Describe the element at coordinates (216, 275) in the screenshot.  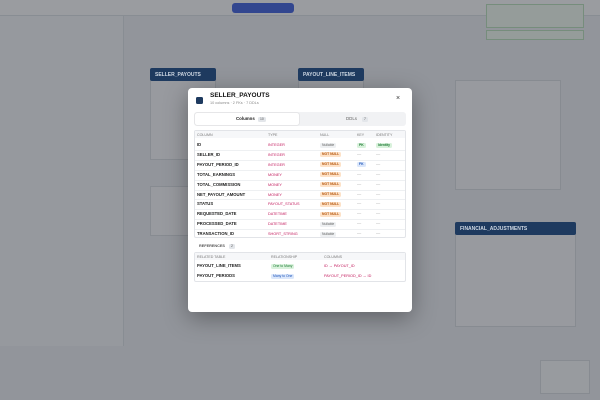
I see `related-table: PAYOUT_PERIODS` at that location.